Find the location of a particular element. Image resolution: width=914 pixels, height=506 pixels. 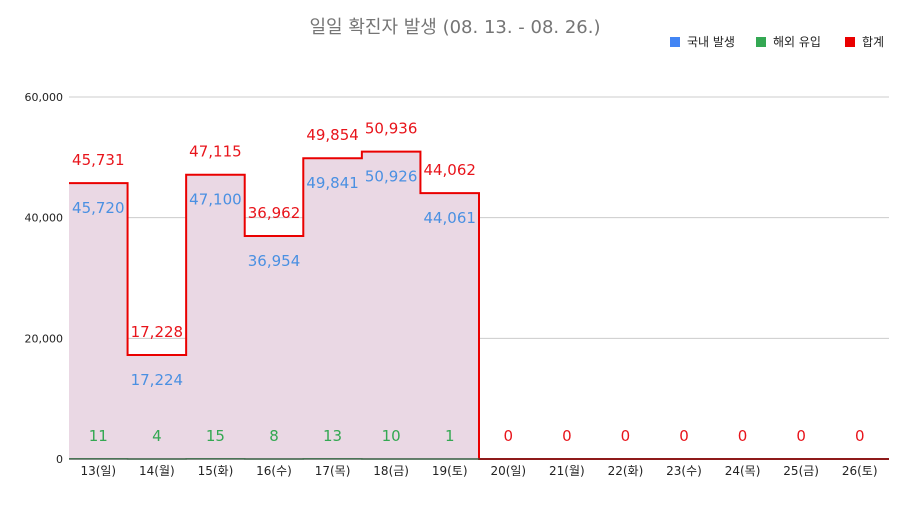

total-data-label: 45,731 is located at coordinates (98, 160).